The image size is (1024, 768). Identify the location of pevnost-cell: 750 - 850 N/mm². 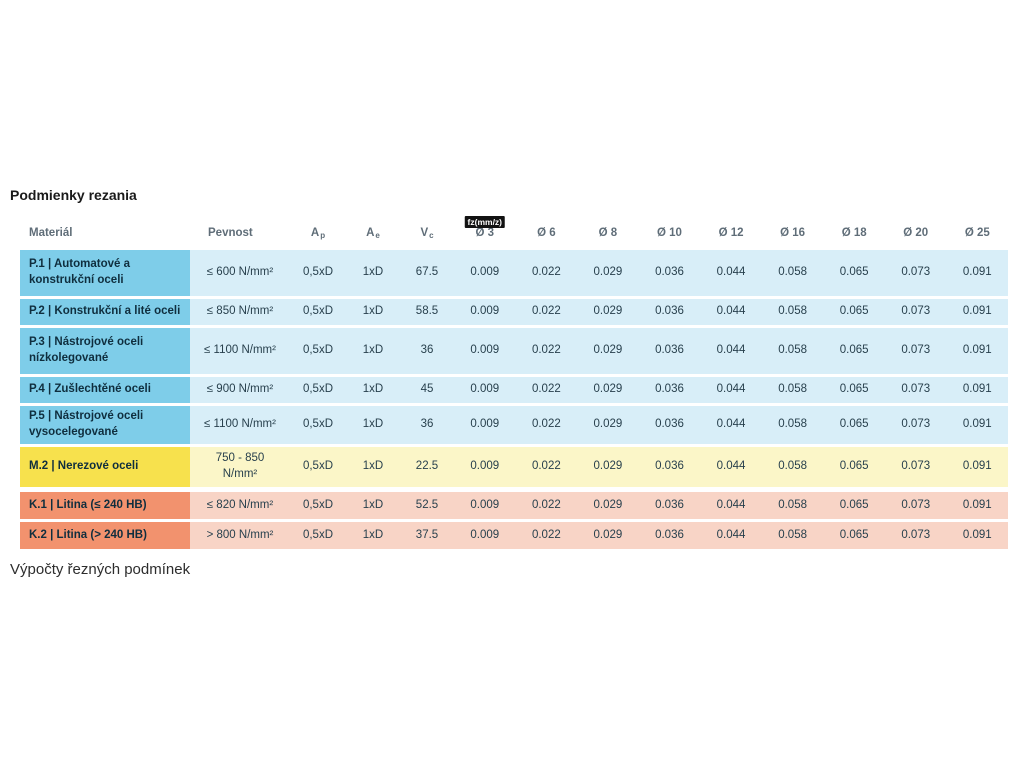
(240, 467).